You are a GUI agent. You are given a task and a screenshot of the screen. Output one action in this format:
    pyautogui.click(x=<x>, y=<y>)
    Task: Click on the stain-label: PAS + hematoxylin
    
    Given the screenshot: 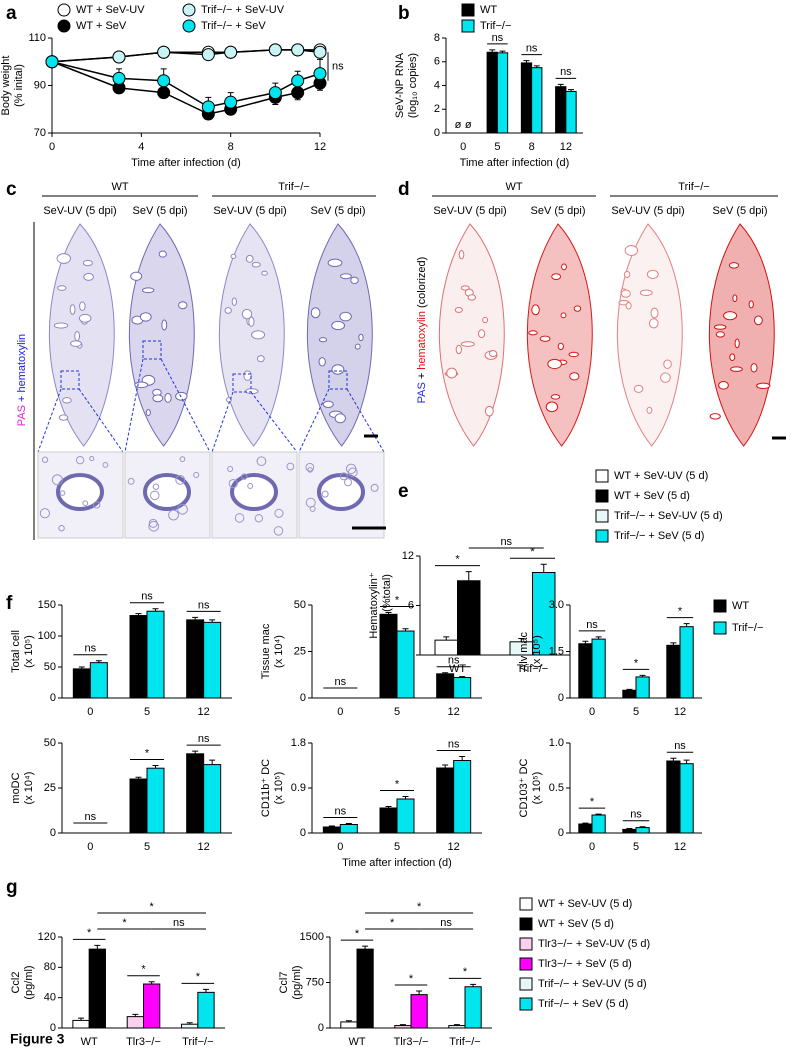 What is the action you would take?
    pyautogui.click(x=22, y=380)
    